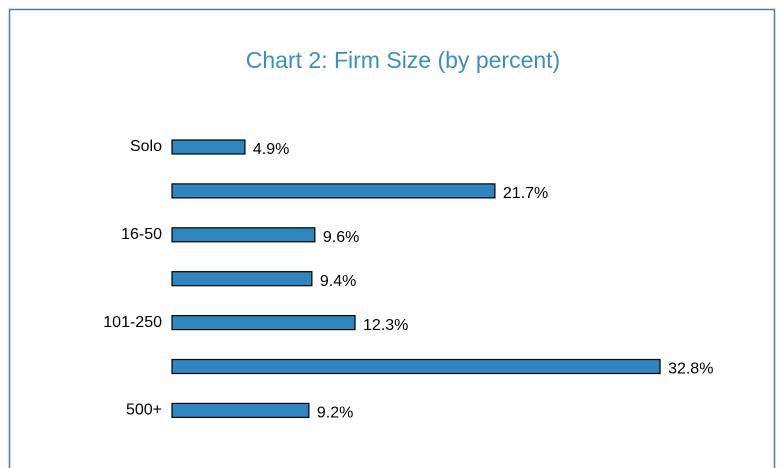 The height and width of the screenshot is (468, 783). What do you see at coordinates (341, 237) in the screenshot?
I see `value-label: 9.6%` at bounding box center [341, 237].